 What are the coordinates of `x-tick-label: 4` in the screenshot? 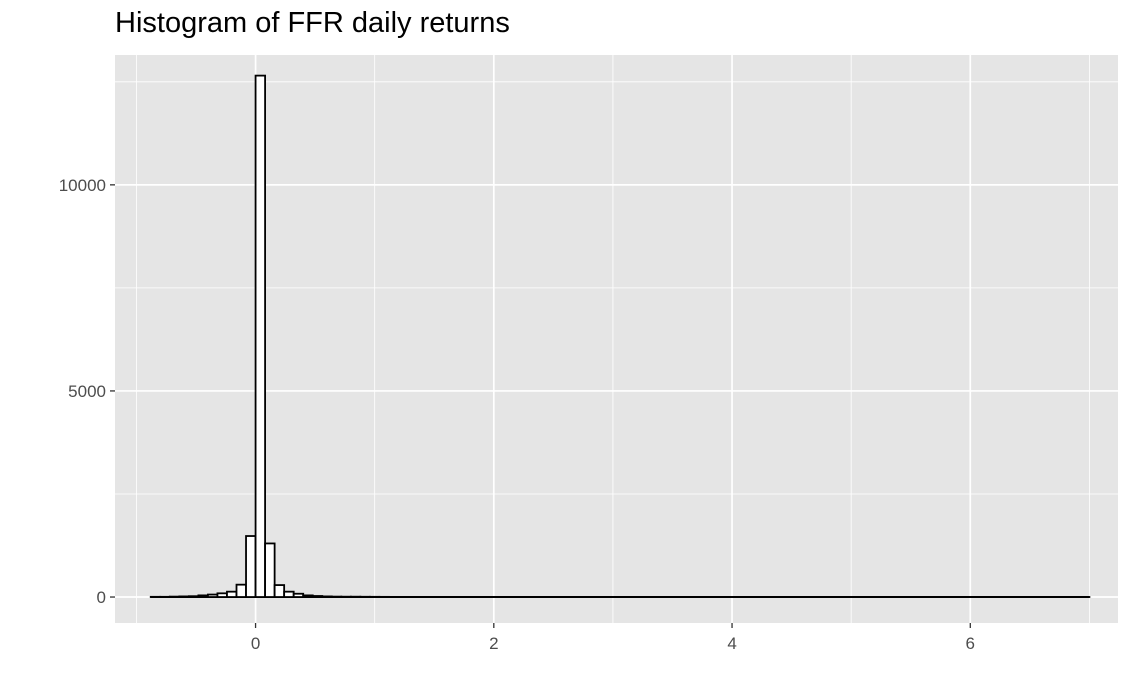 It's located at (731, 643).